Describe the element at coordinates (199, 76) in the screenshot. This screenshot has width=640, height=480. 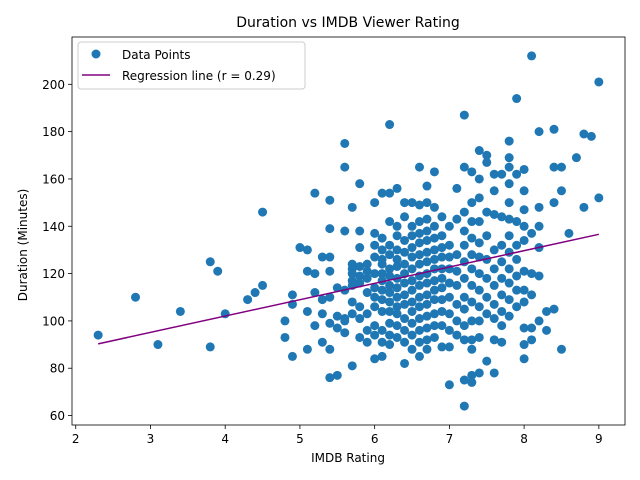
I see `legend-label-regression: Regression line (r = 0.29)` at that location.